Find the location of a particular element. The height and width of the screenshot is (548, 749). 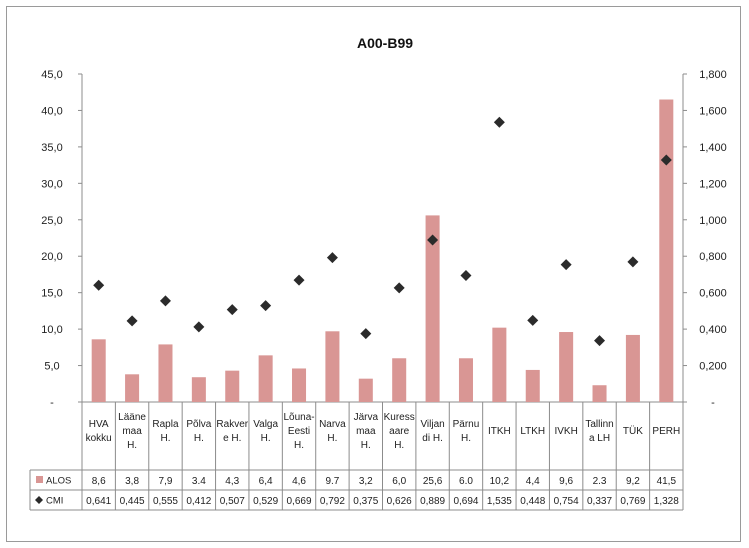

category-label: TÜK is located at coordinates (633, 431).